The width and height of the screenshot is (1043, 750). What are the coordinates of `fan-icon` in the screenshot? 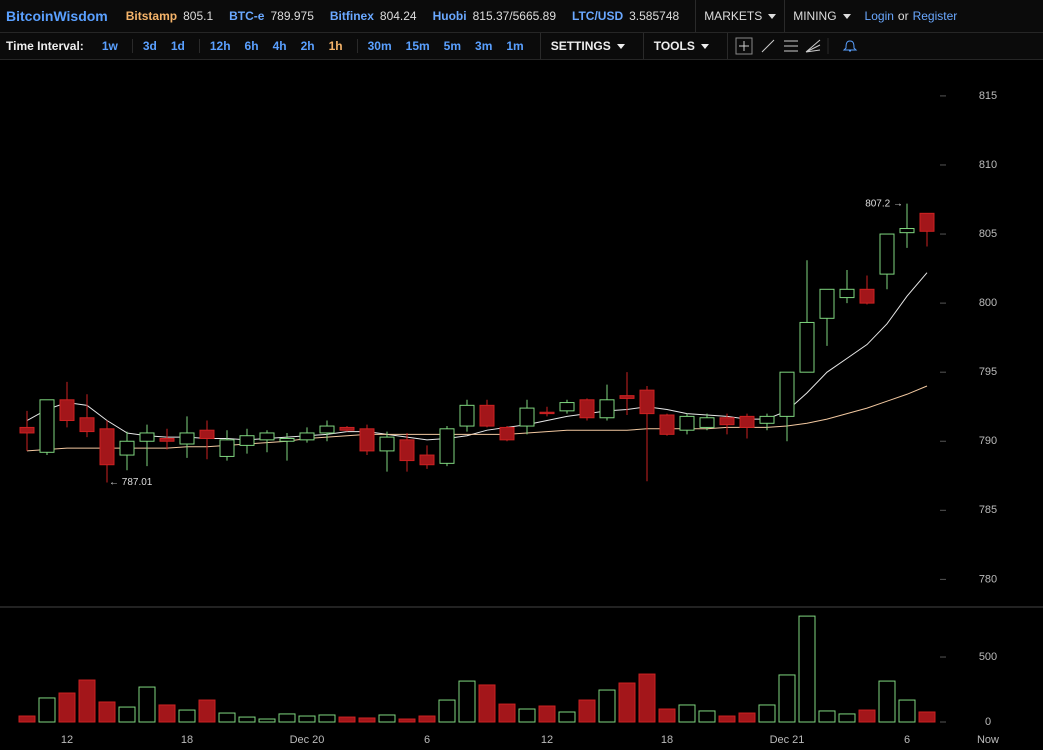 It's located at (813, 46).